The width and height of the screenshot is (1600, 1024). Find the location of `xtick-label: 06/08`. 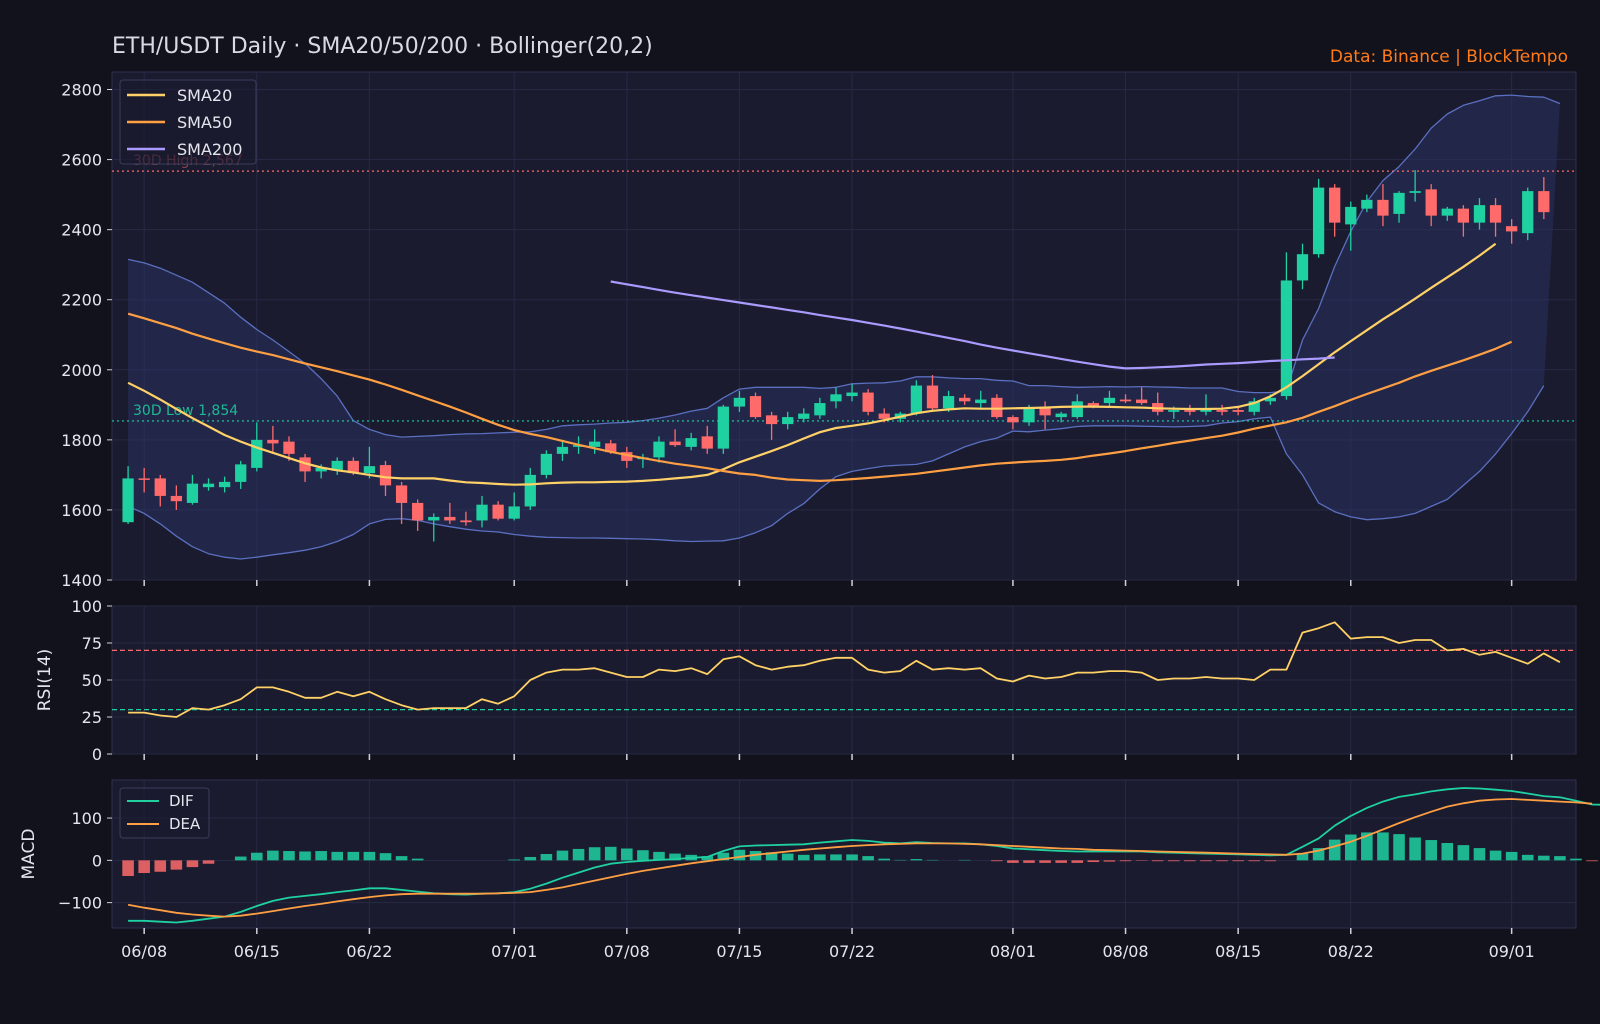

xtick-label: 06/08 is located at coordinates (144, 951).